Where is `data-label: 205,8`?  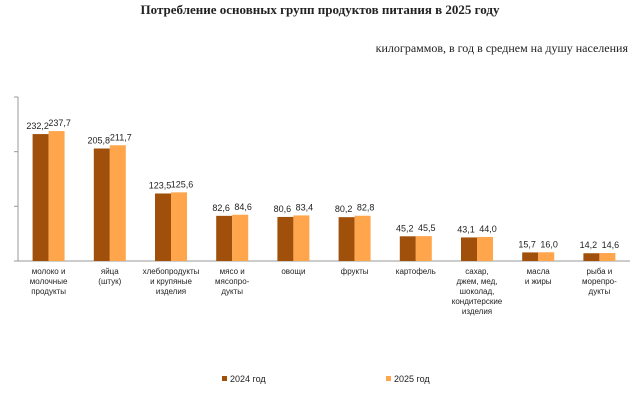
data-label: 205,8 is located at coordinates (99, 140).